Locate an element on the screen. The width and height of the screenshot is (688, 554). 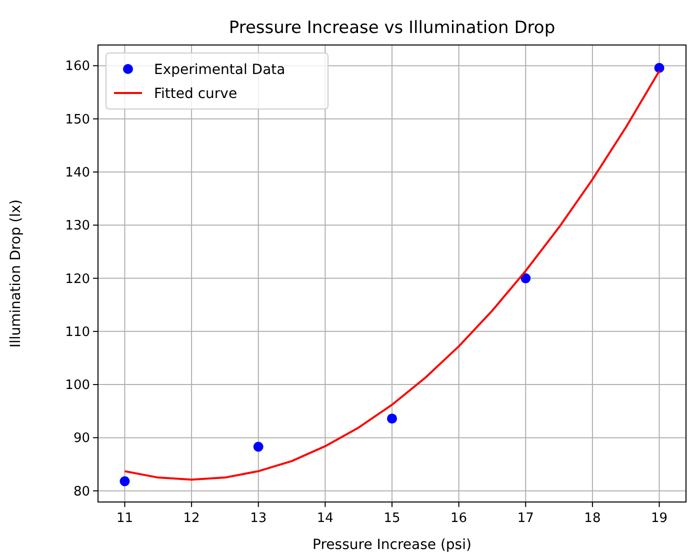
x-axis-title: Pressure Increase (psi) is located at coordinates (392, 545).